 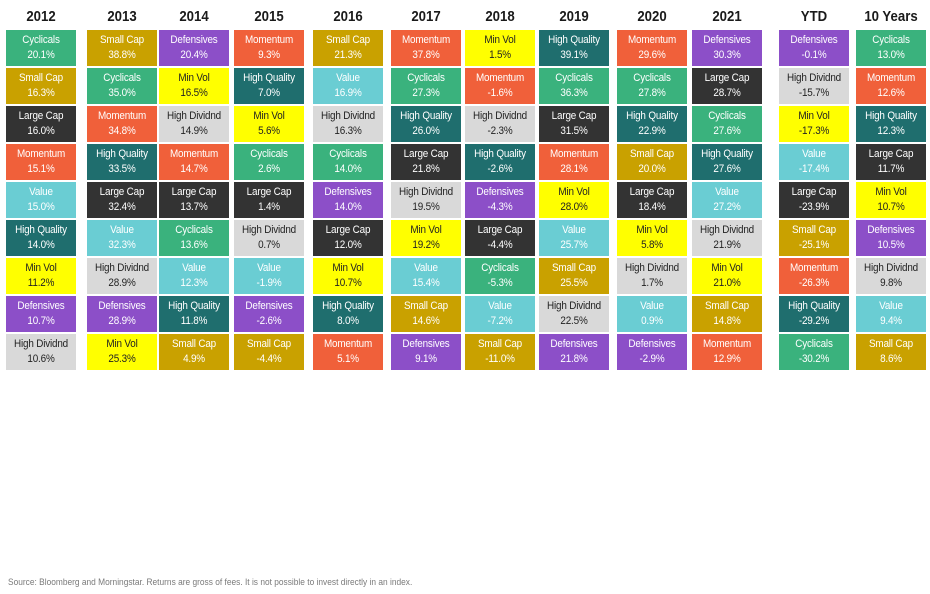 I want to click on quilt-cell: Min Vol 5.8%, so click(x=652, y=238).